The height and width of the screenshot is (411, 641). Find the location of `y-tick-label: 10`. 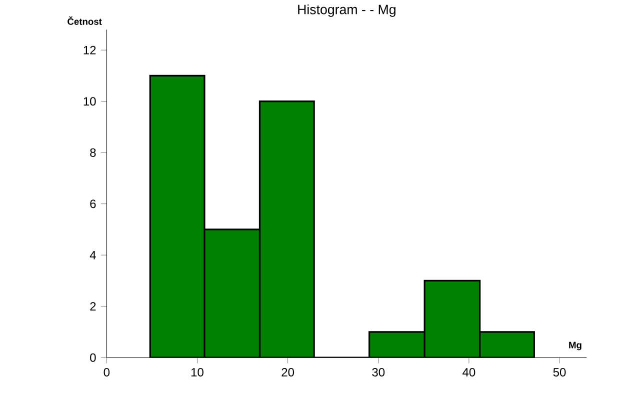

y-tick-label: 10 is located at coordinates (90, 101).